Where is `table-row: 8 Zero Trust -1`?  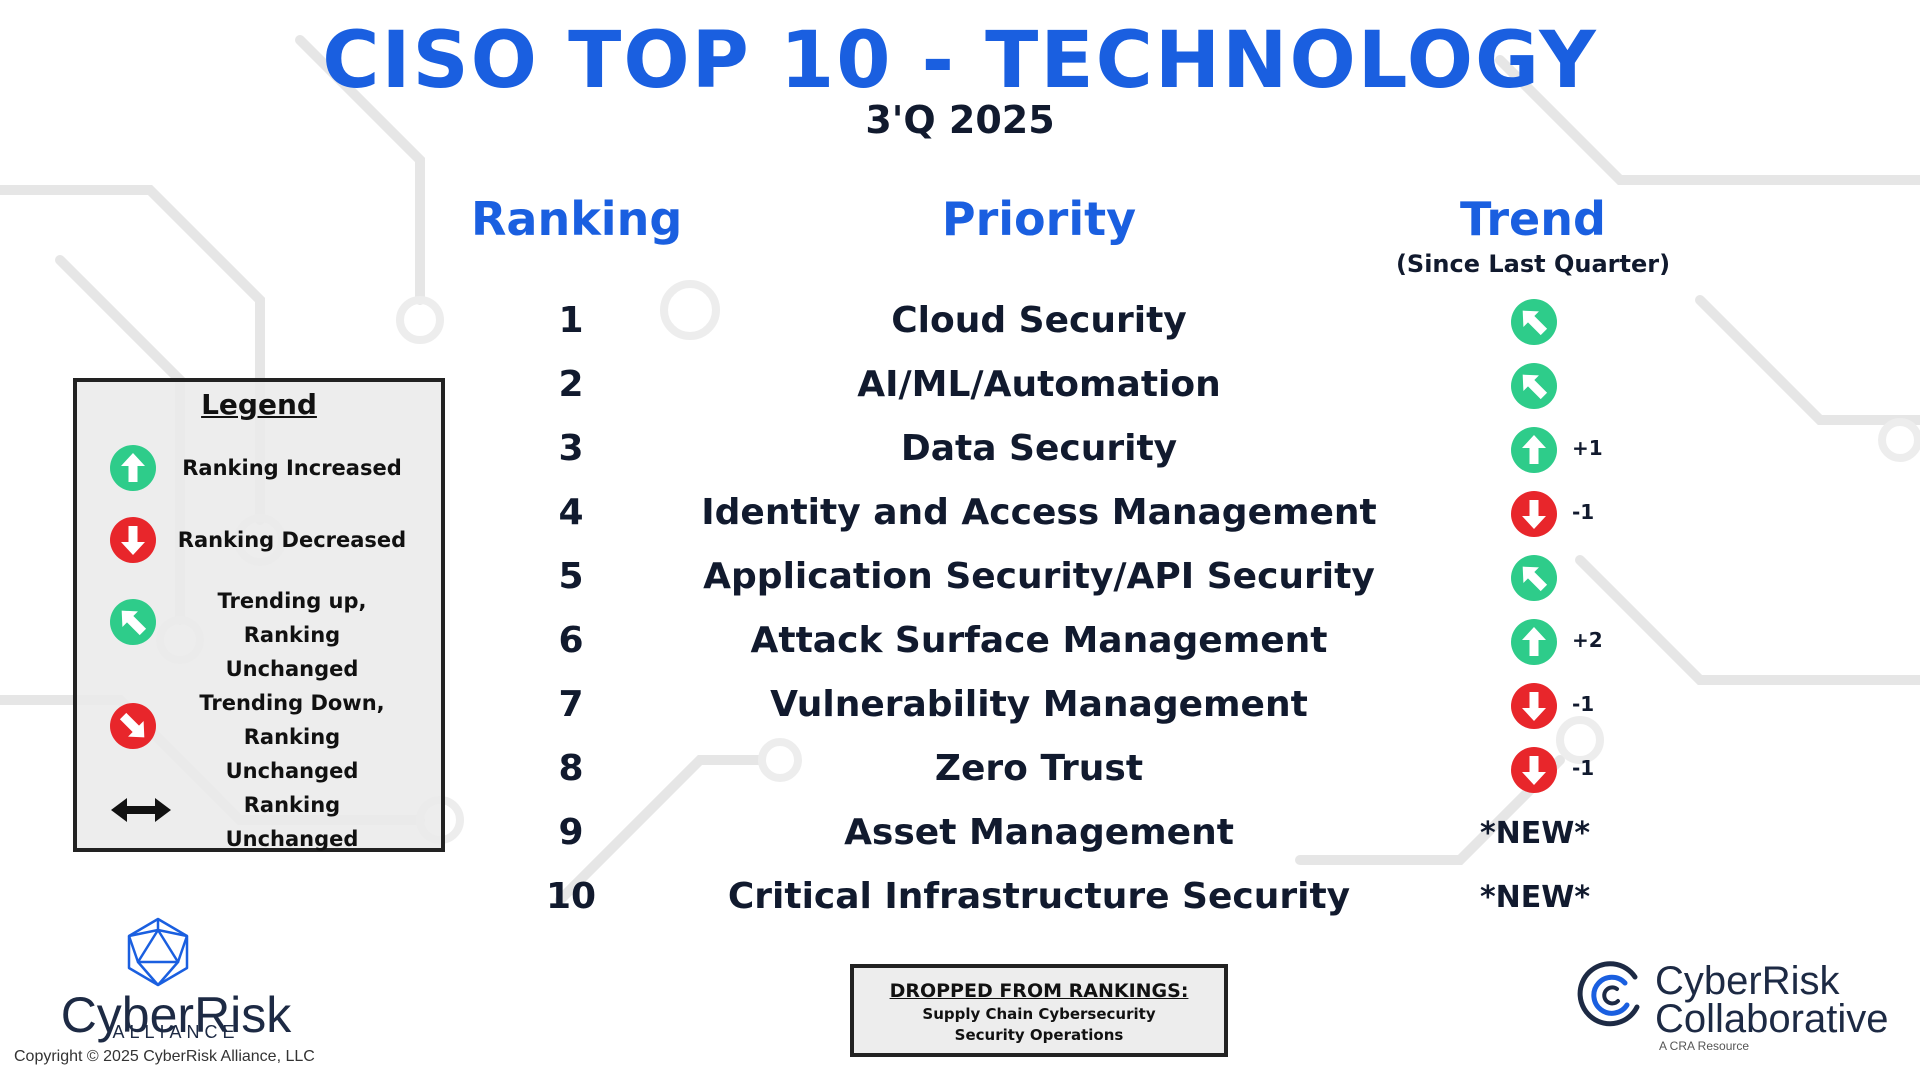
table-row: 8 Zero Trust -1 is located at coordinates (960, 770).